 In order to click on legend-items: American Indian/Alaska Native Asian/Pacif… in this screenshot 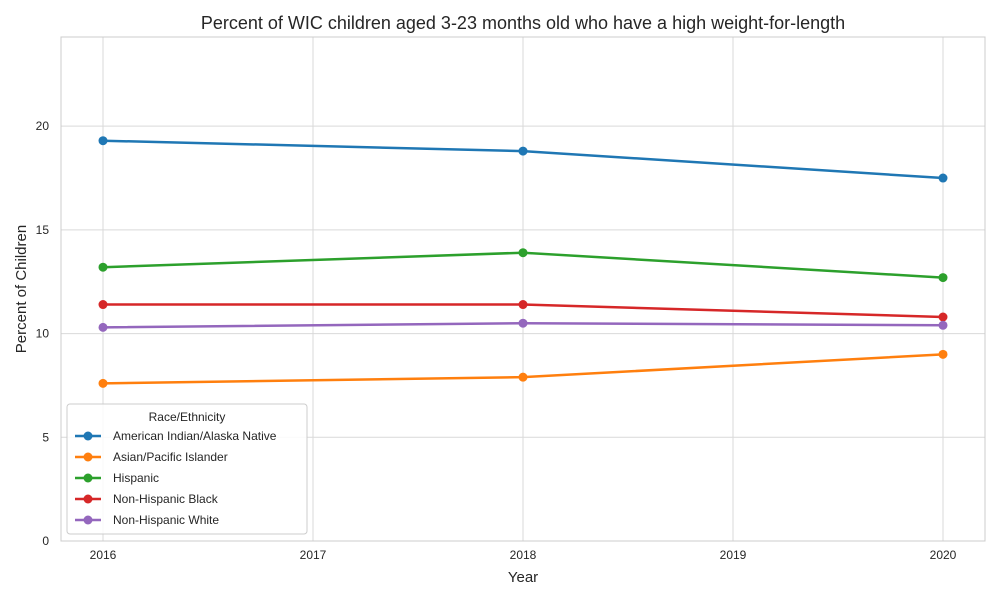, I will do `click(176, 478)`.